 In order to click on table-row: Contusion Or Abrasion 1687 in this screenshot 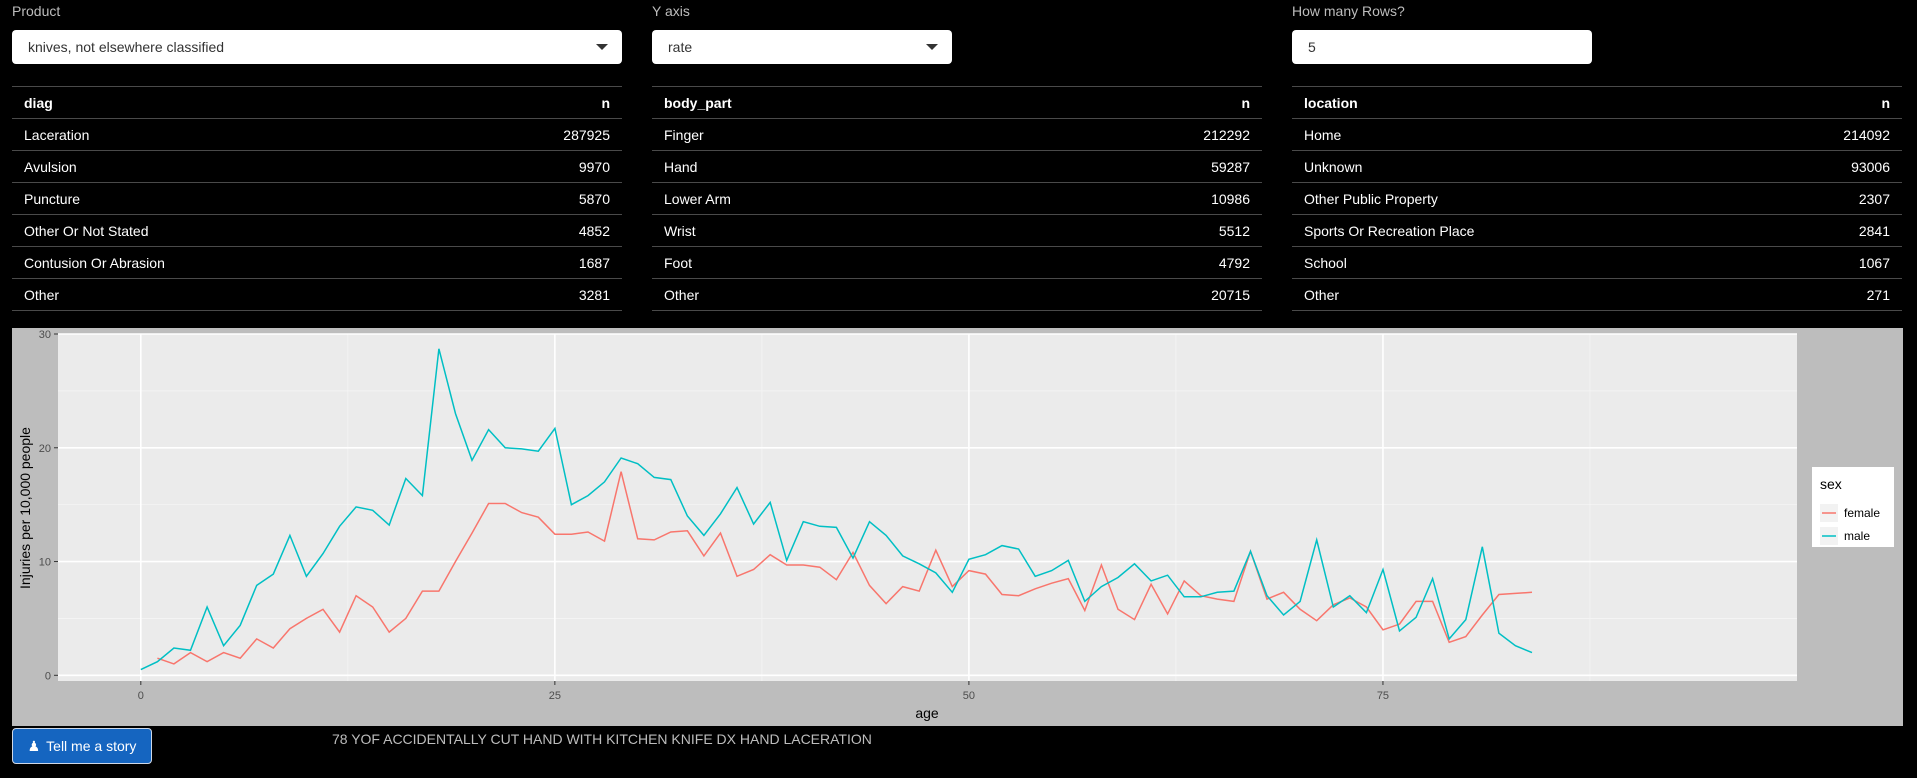, I will do `click(317, 262)`.